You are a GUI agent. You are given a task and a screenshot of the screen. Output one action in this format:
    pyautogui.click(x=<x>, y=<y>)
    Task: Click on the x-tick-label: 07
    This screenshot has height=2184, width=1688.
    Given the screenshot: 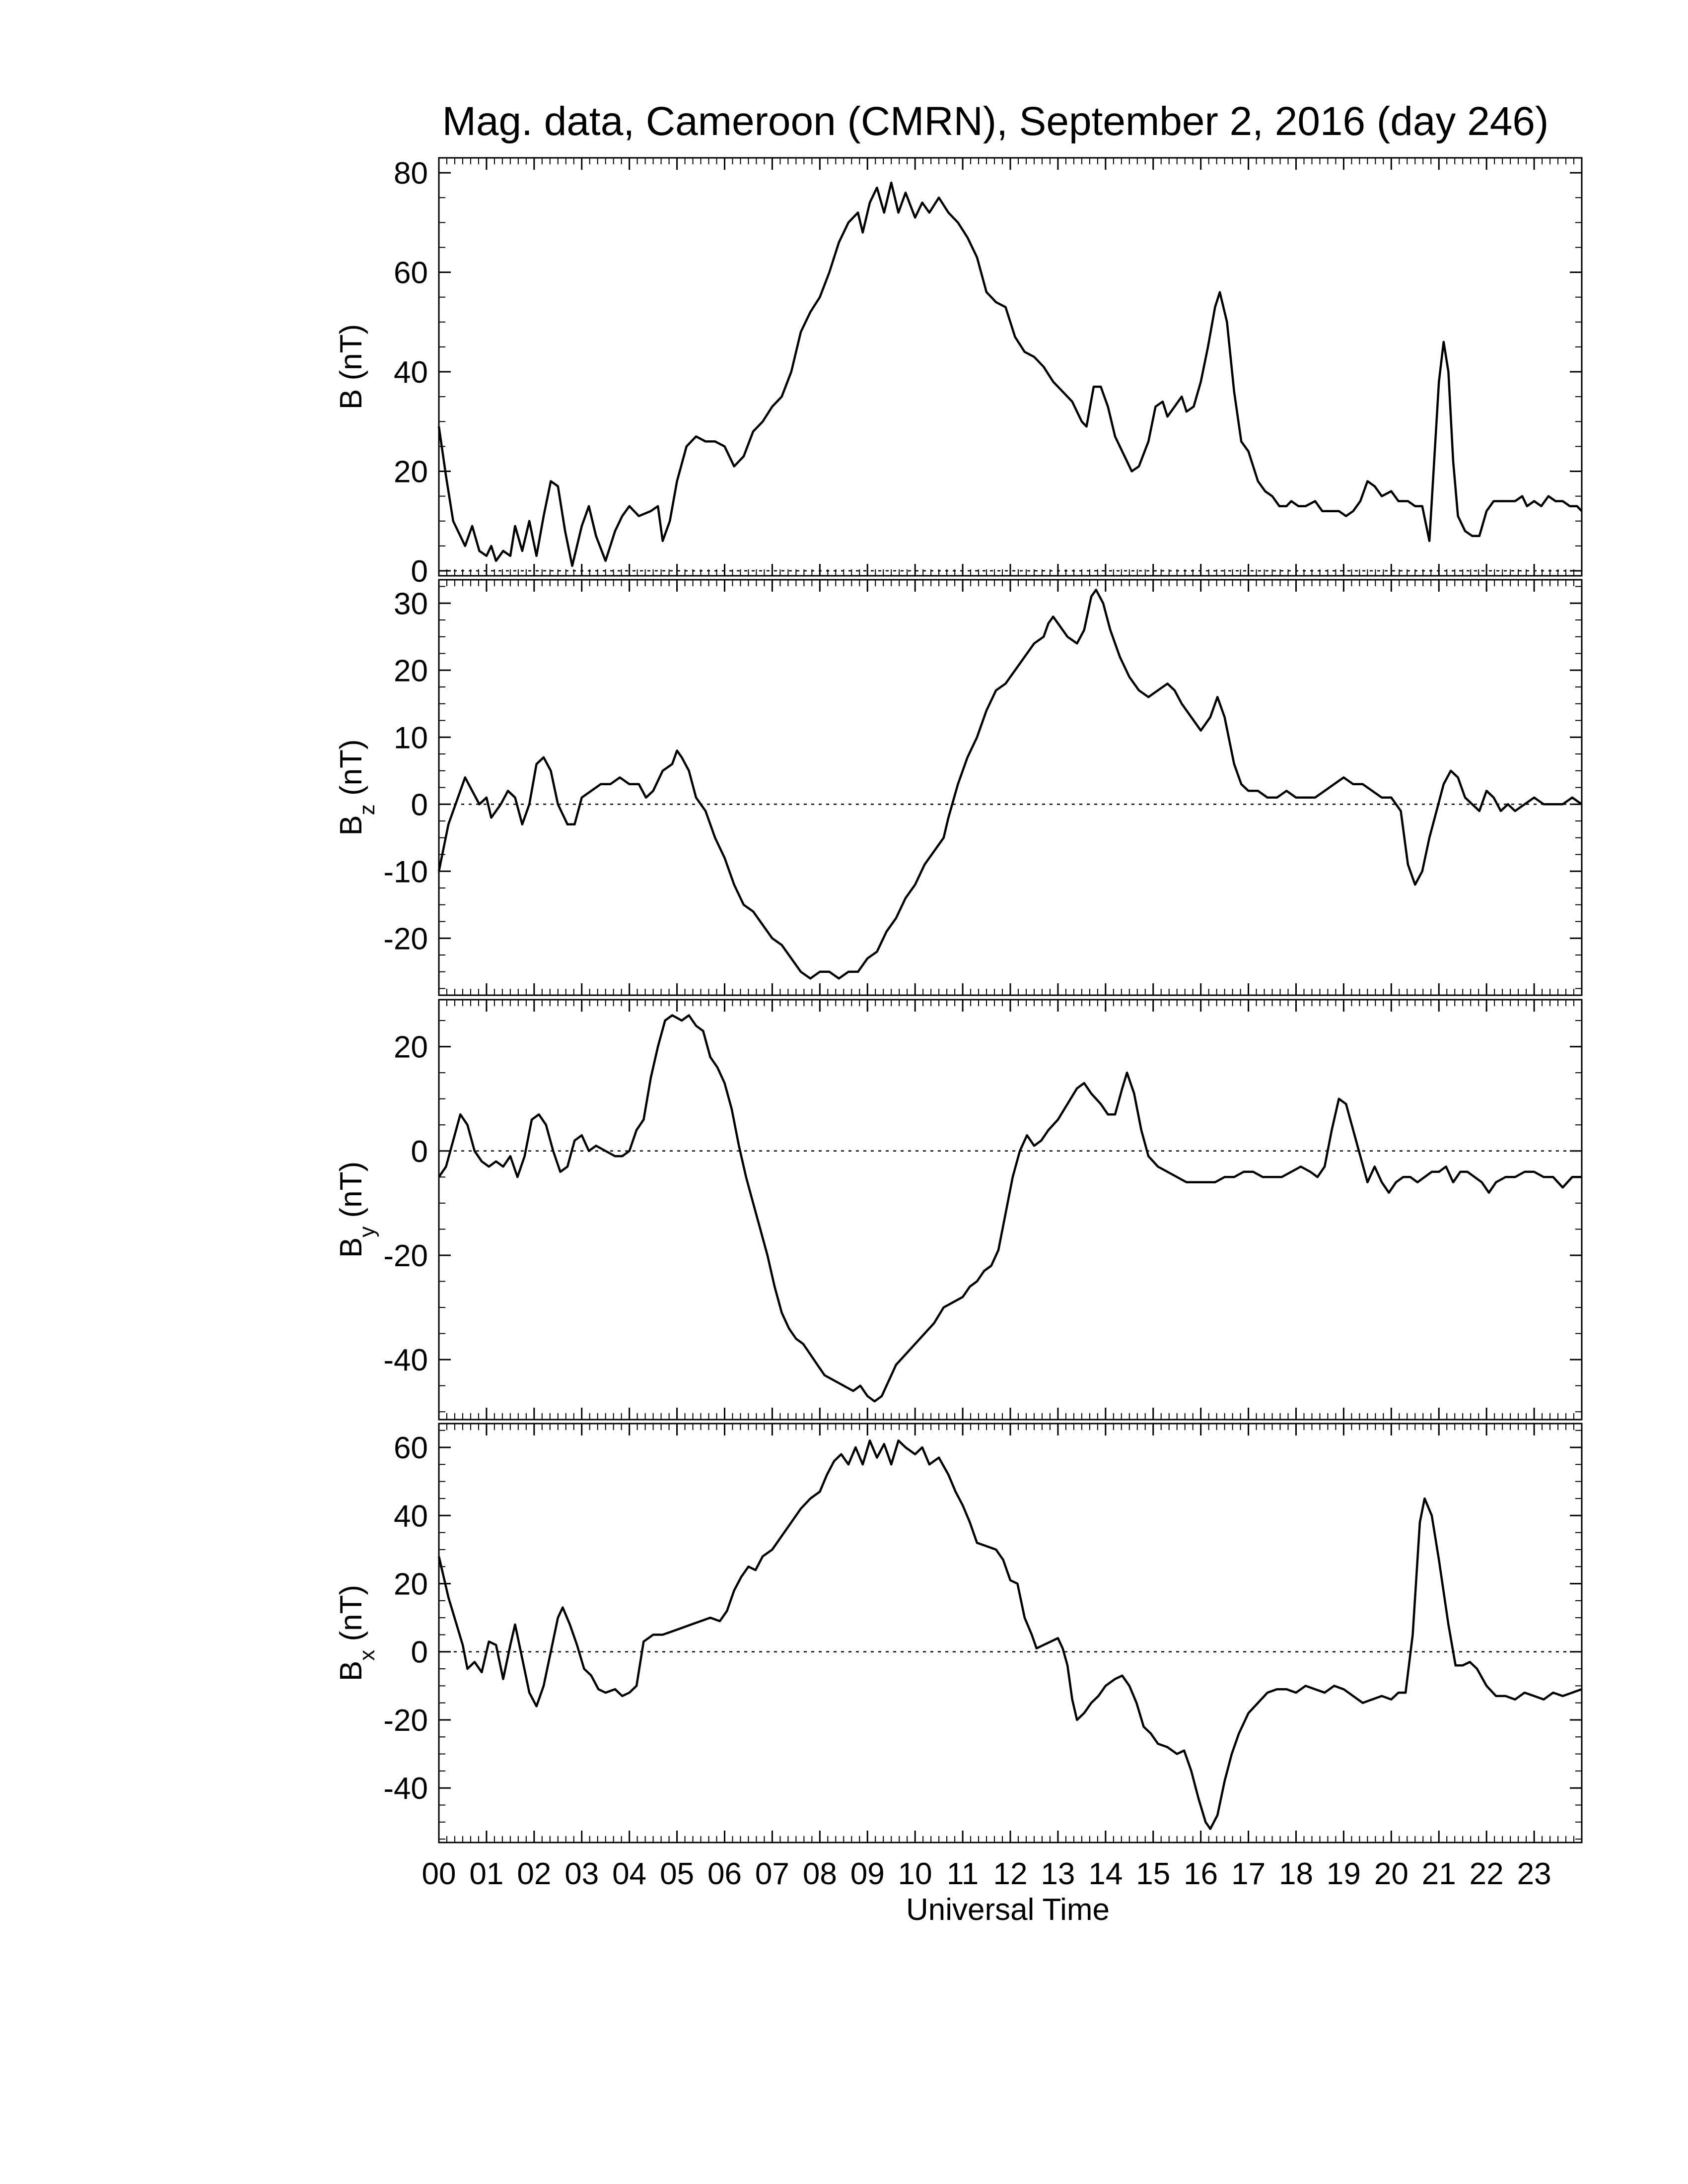 What is the action you would take?
    pyautogui.click(x=772, y=1874)
    